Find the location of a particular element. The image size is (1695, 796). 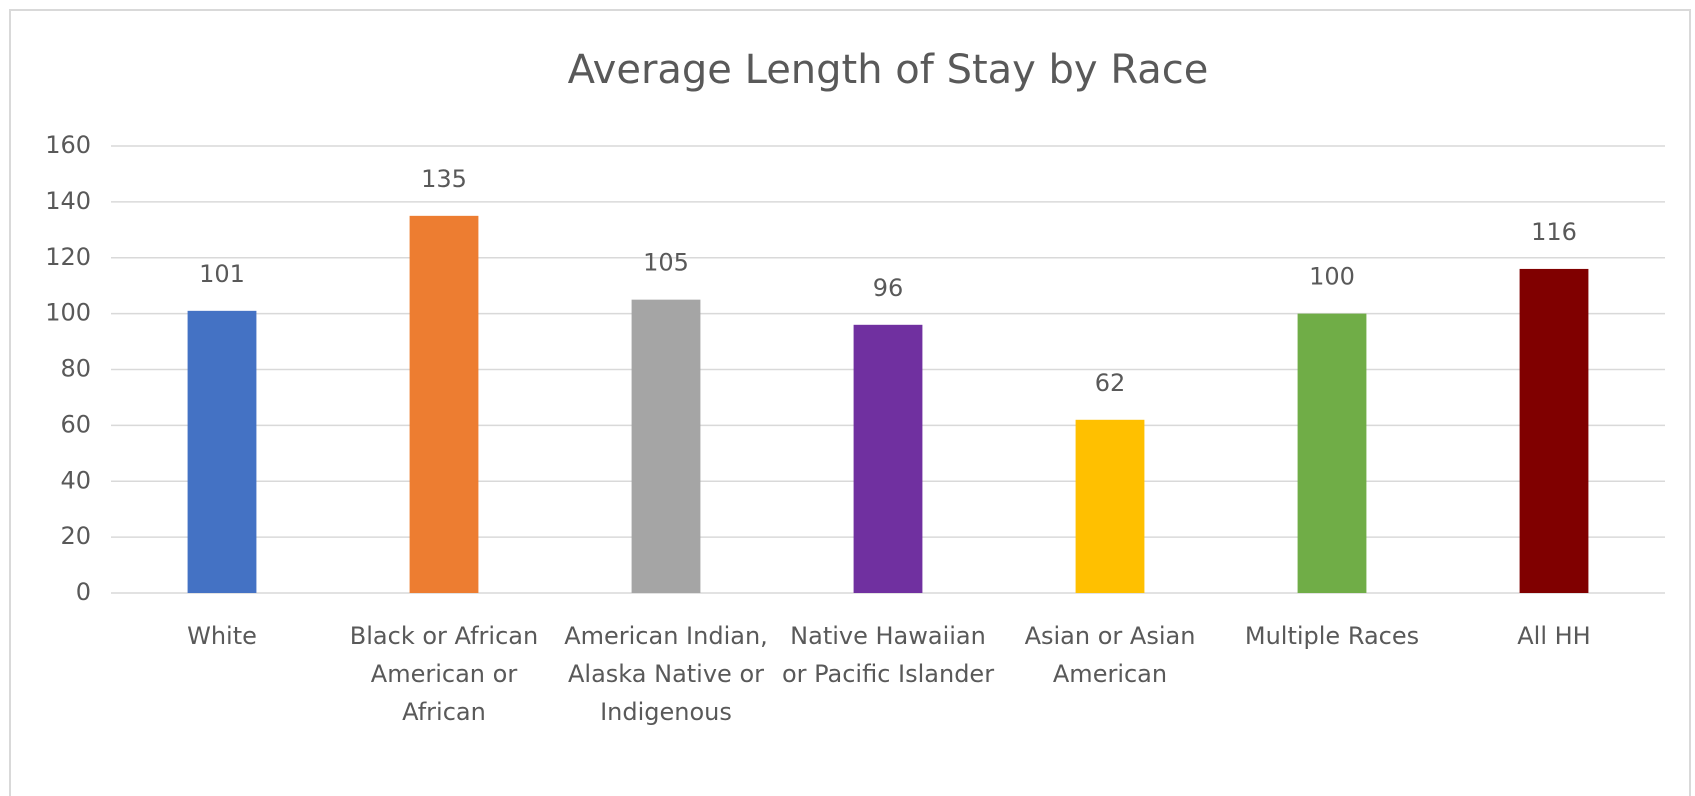

data-label: 116 is located at coordinates (1554, 232).